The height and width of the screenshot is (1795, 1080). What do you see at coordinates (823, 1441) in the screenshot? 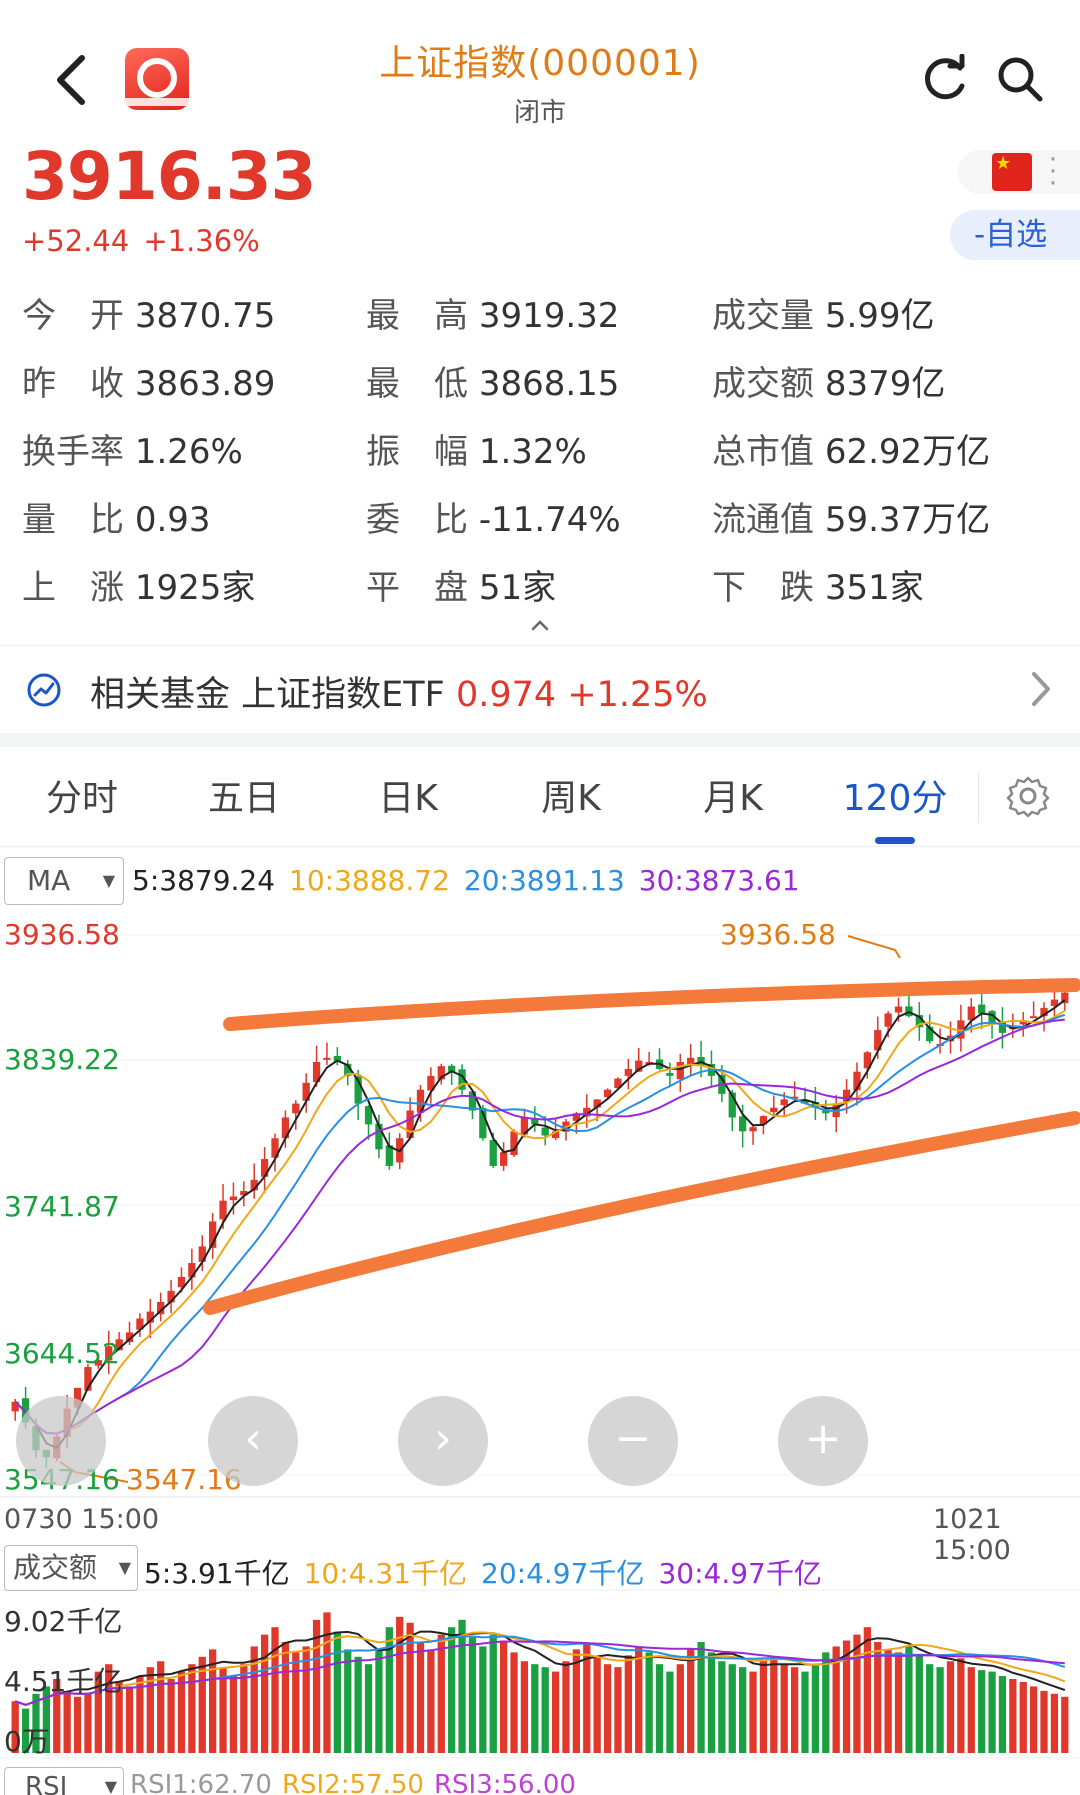
I see `zoom-in-button: +` at bounding box center [823, 1441].